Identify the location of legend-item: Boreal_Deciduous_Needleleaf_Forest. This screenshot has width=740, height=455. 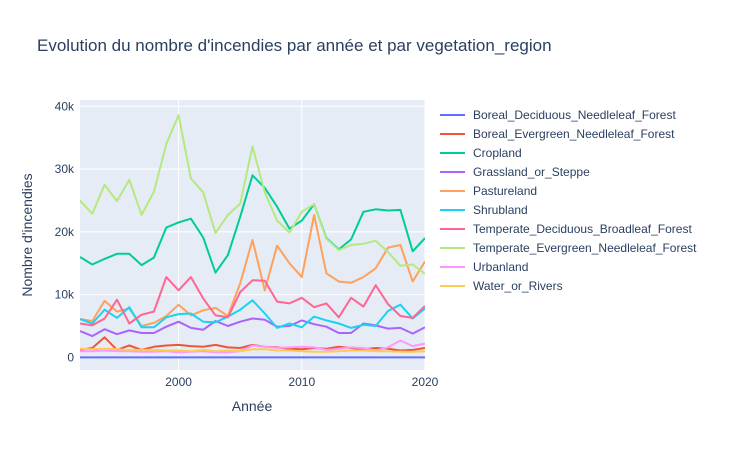
(558, 115).